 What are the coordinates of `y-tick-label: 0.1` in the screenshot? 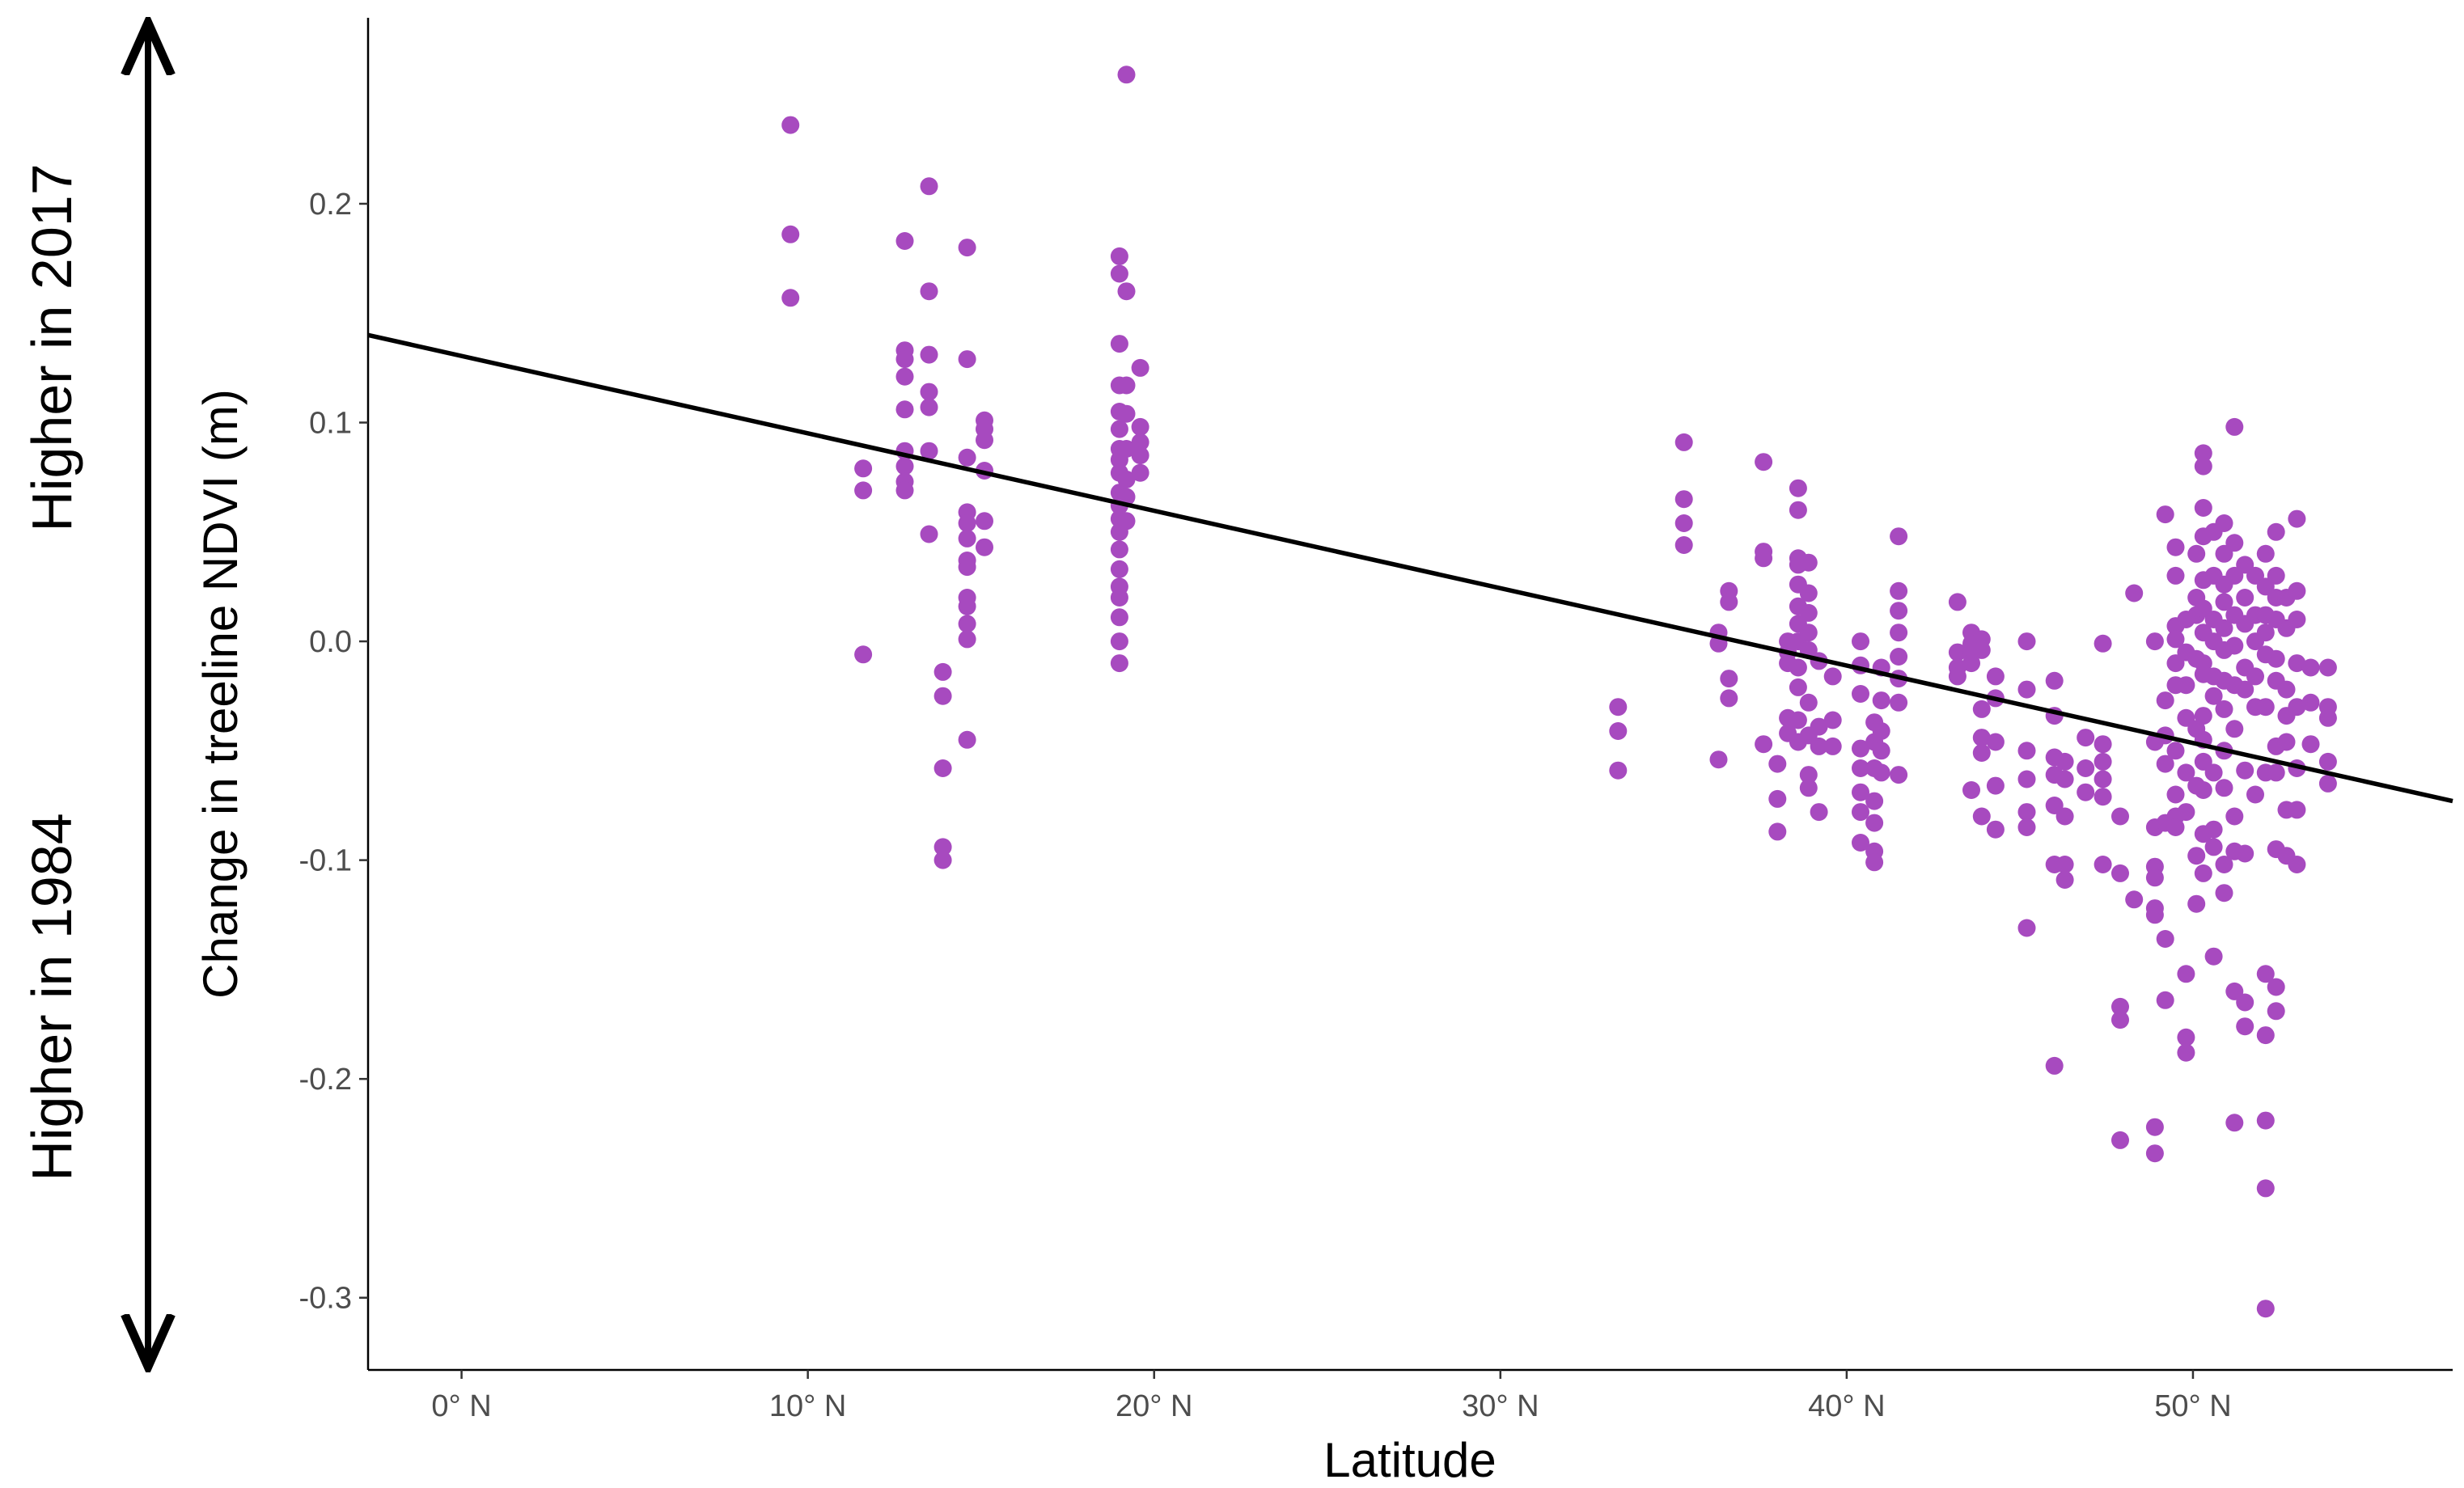 It's located at (330, 424).